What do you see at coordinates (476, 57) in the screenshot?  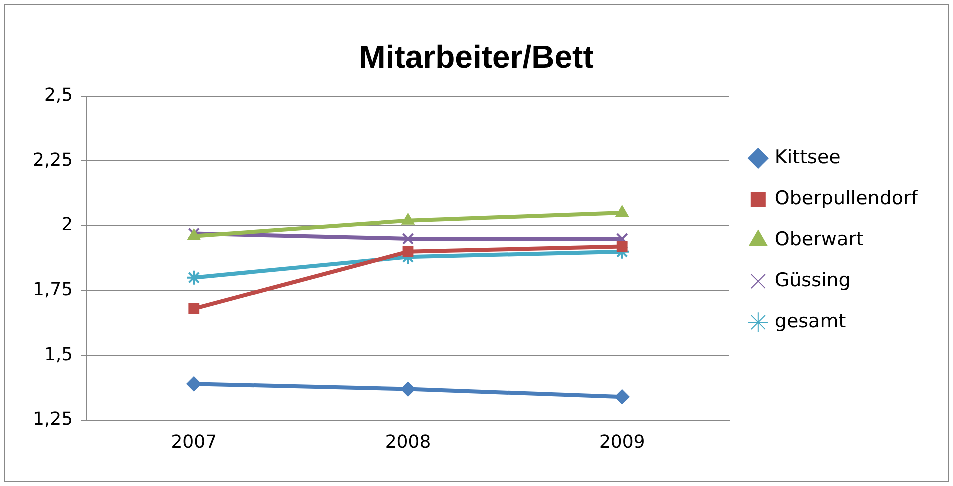 I see `chart-title: Mitarbeiter/Bett` at bounding box center [476, 57].